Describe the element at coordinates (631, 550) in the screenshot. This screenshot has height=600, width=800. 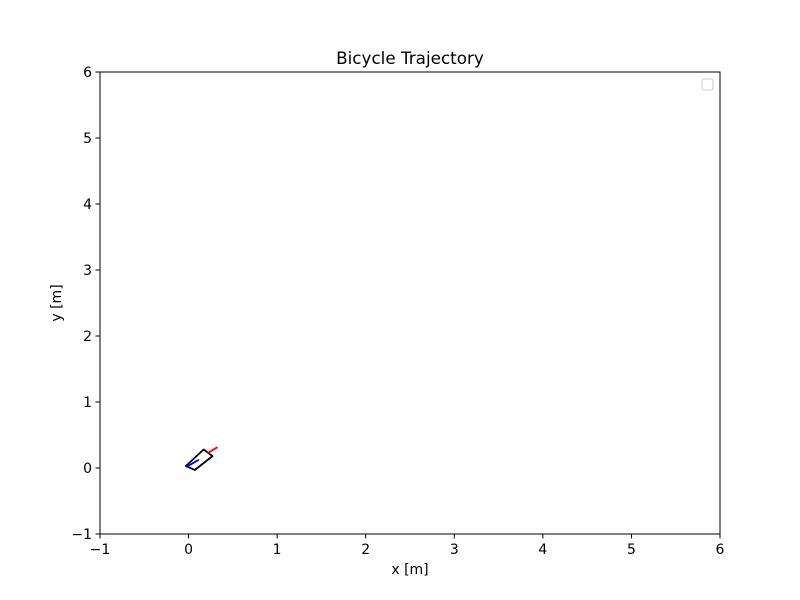
I see `x-tick-label: 5` at that location.